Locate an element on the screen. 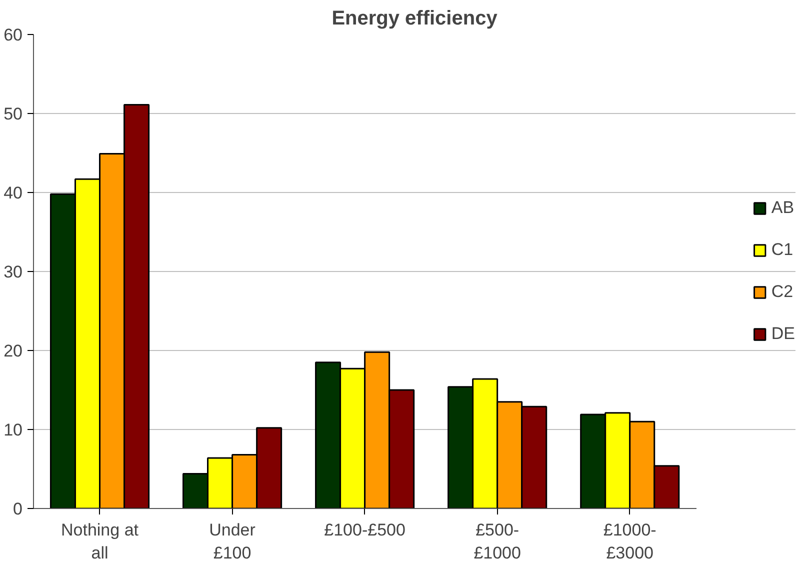 This screenshot has height=571, width=808. x-tick-label: £100-£500 is located at coordinates (365, 530).